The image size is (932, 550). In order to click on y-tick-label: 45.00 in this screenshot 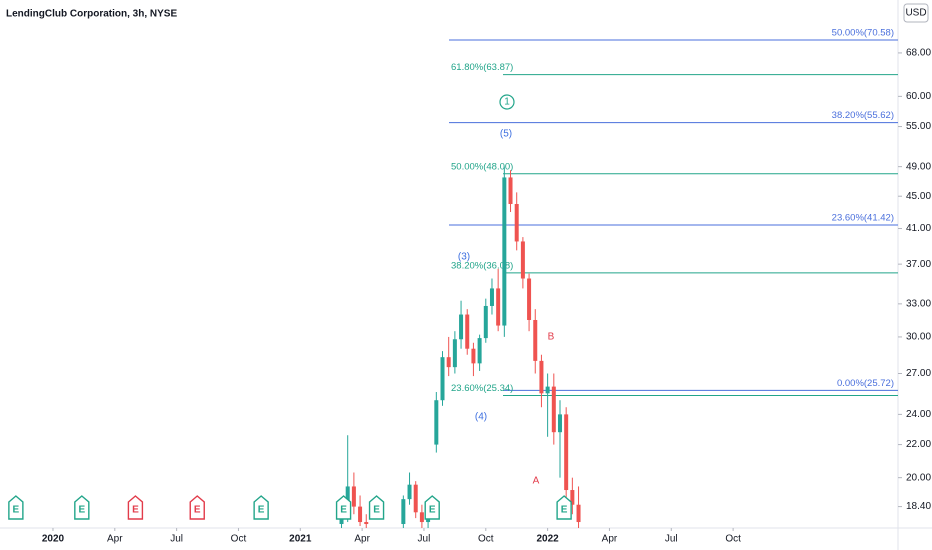, I will do `click(918, 196)`.